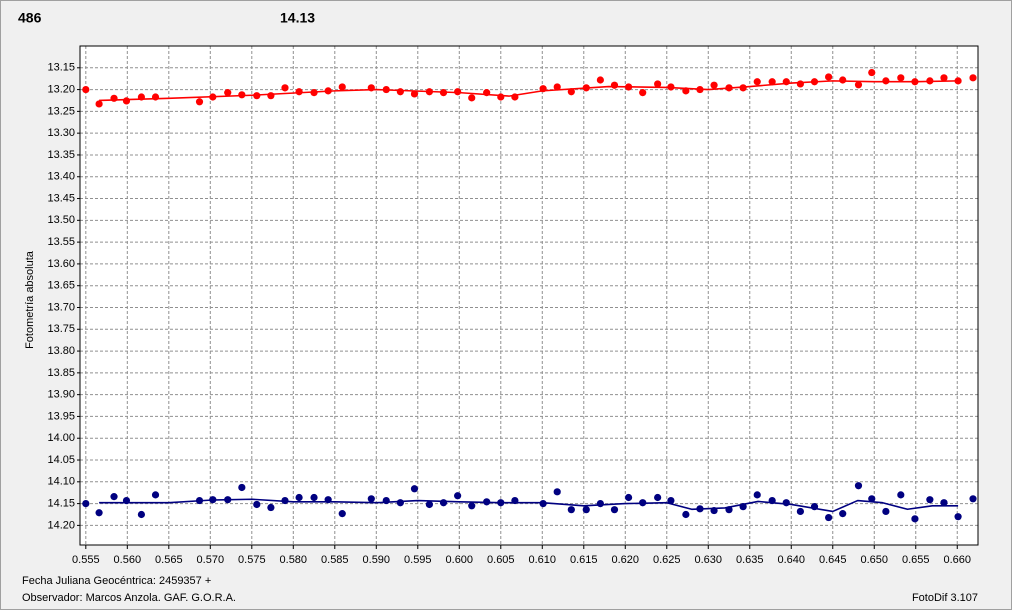 The image size is (1012, 610). I want to click on x-tick-label: 0.645, so click(833, 560).